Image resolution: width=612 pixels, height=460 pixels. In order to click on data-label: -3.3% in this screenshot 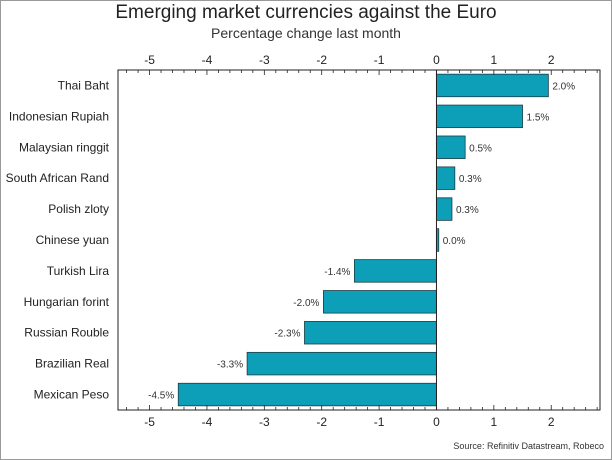, I will do `click(230, 365)`.